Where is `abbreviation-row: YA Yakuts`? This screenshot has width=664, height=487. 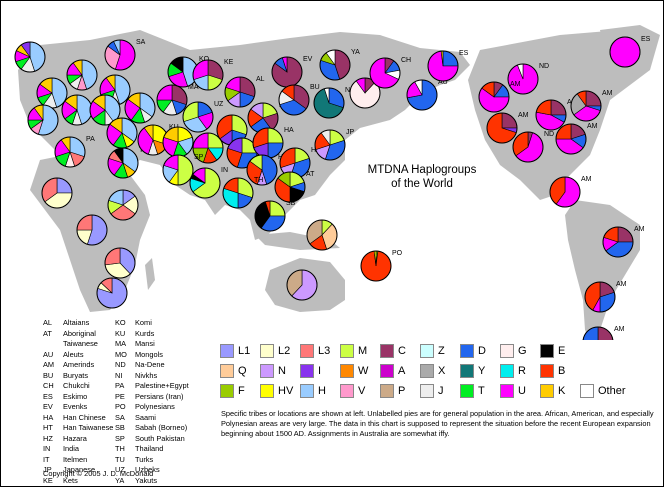
abbreviation-row: YA Yakuts is located at coordinates (152, 481).